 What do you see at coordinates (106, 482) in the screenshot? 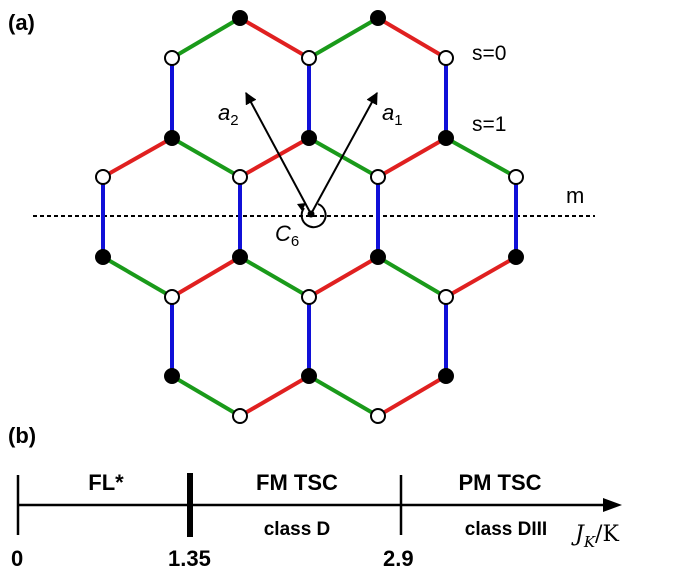
I see `phase-name-fl: FL*` at bounding box center [106, 482].